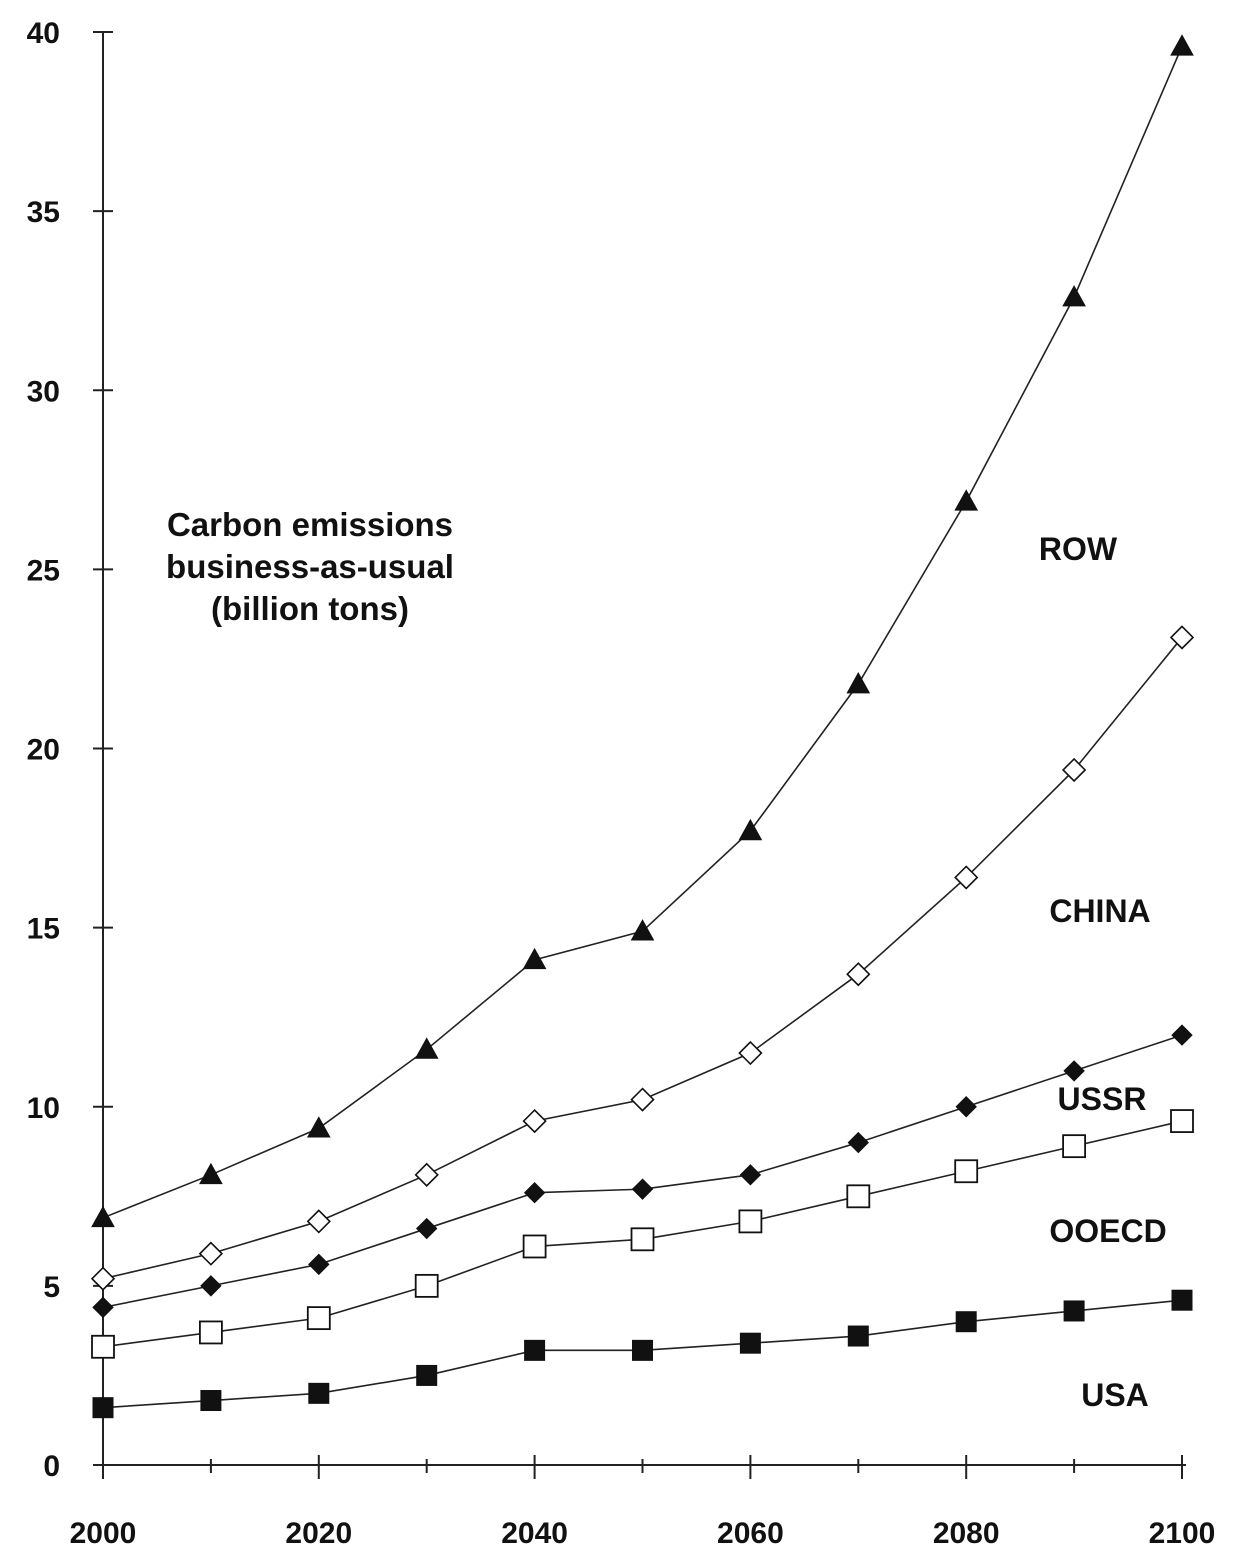 The image size is (1248, 1554). I want to click on y-tick-label: 35, so click(43, 212).